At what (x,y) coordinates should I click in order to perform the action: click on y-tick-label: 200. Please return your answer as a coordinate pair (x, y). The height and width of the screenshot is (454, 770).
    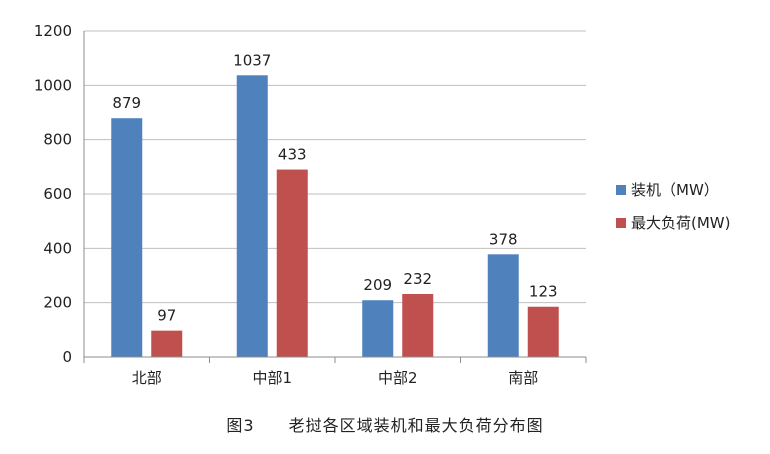
    Looking at the image, I should click on (57, 303).